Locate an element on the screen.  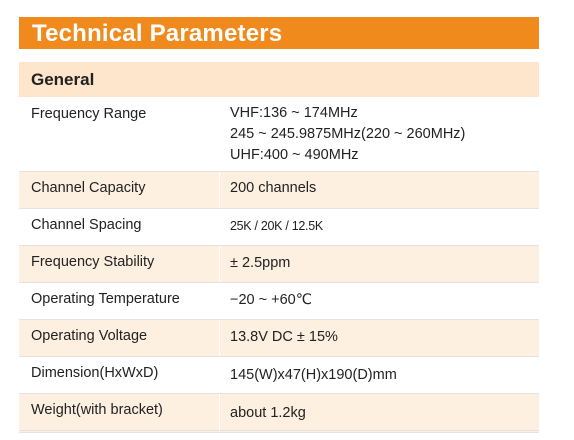
table-row: Operating Temperature −20 ~ +60℃ is located at coordinates (279, 301).